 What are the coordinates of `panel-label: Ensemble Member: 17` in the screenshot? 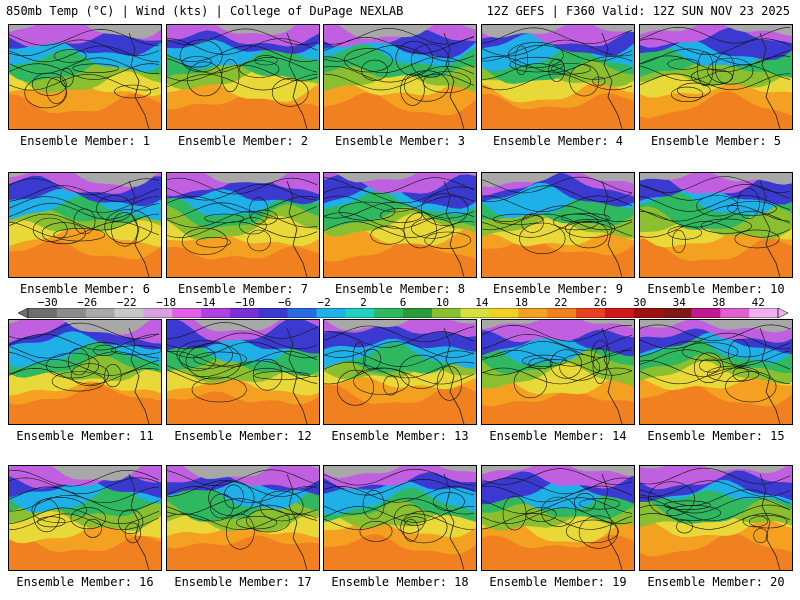 It's located at (243, 582).